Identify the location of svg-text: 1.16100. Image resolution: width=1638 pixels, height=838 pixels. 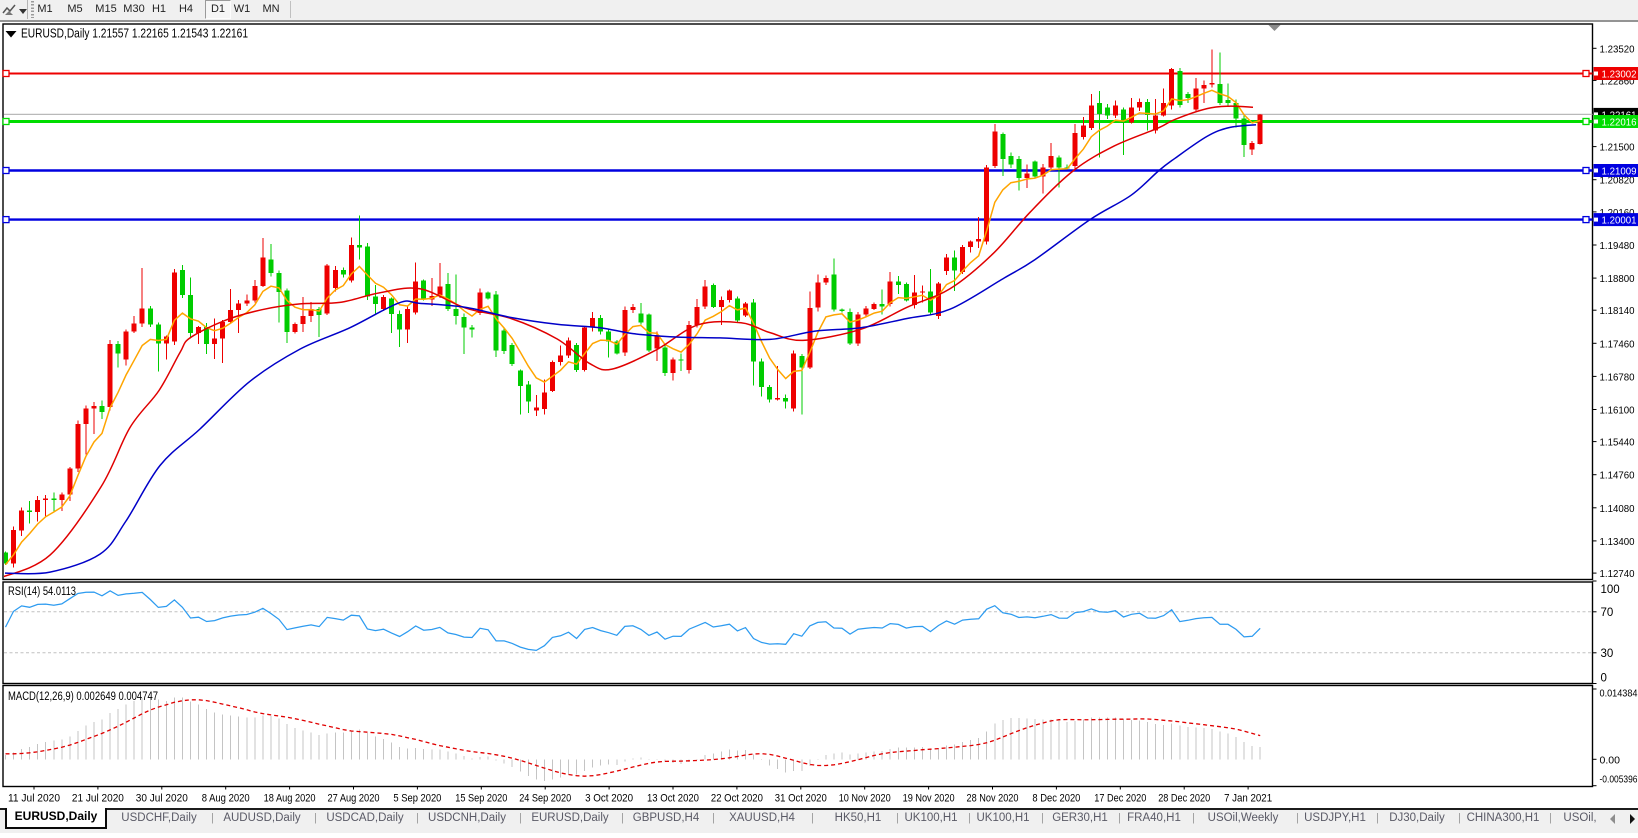
(1617, 411).